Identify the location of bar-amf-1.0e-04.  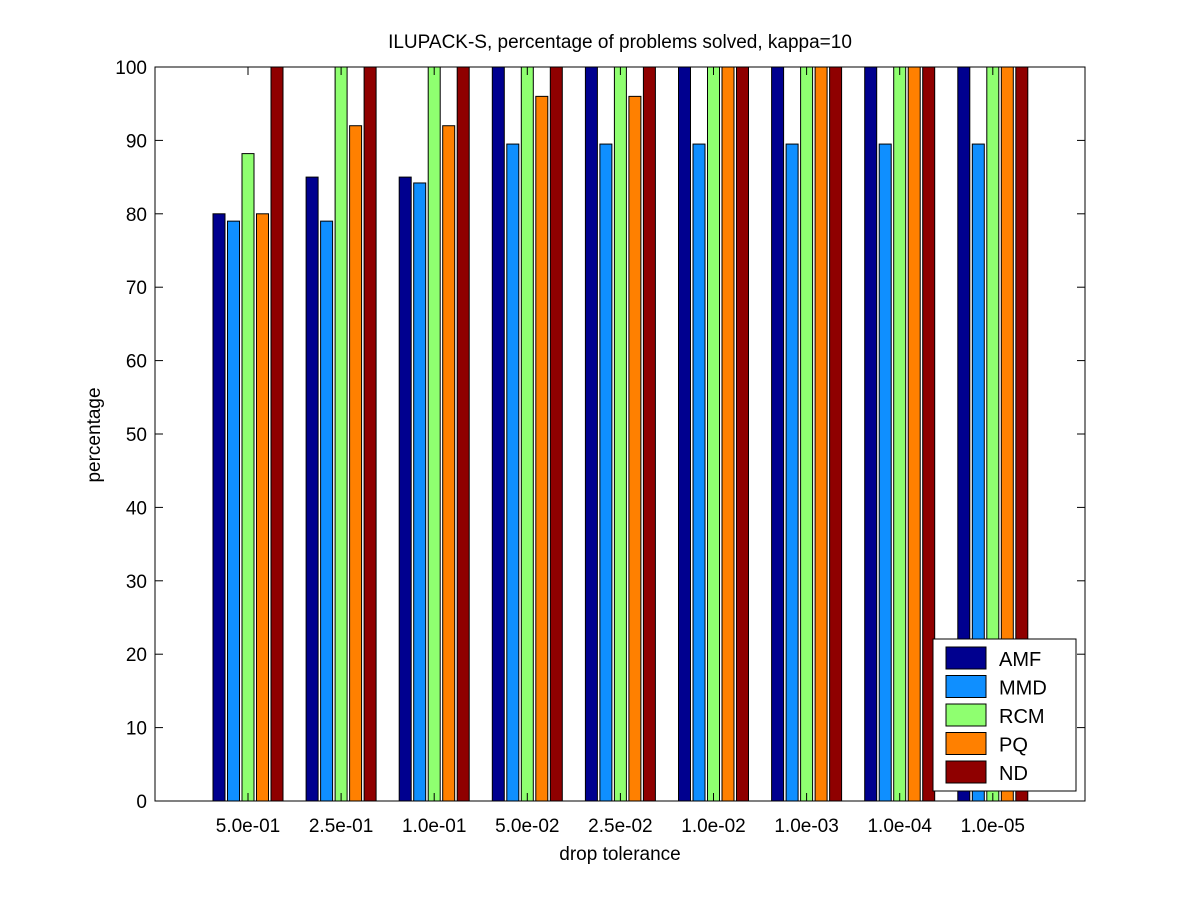
(871, 434).